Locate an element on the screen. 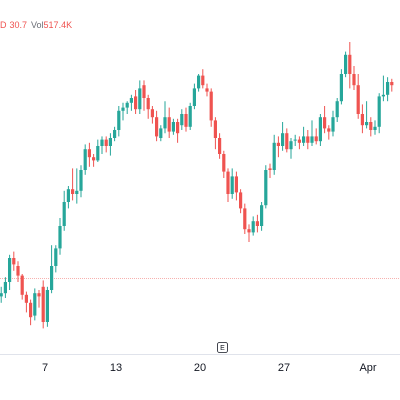 This screenshot has height=400, width=400. x-tick-label: 27 is located at coordinates (284, 368).